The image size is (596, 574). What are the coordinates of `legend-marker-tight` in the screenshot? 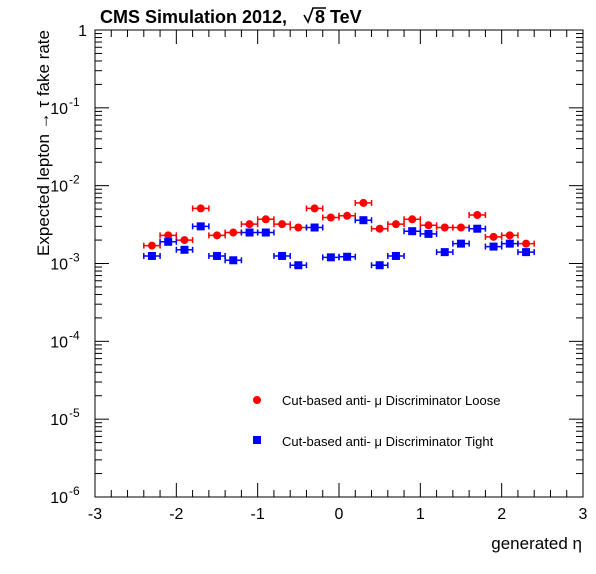 It's located at (257, 440).